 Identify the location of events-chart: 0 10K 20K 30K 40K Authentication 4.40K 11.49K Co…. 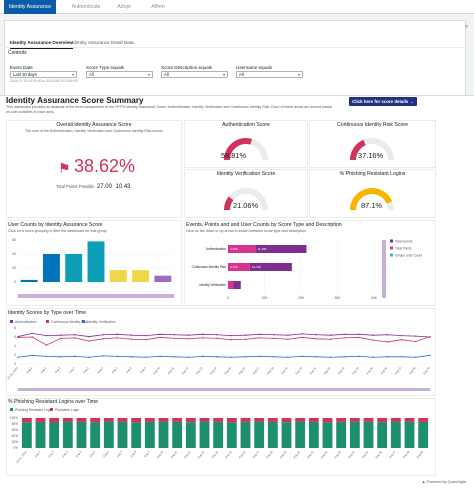
(310, 270).